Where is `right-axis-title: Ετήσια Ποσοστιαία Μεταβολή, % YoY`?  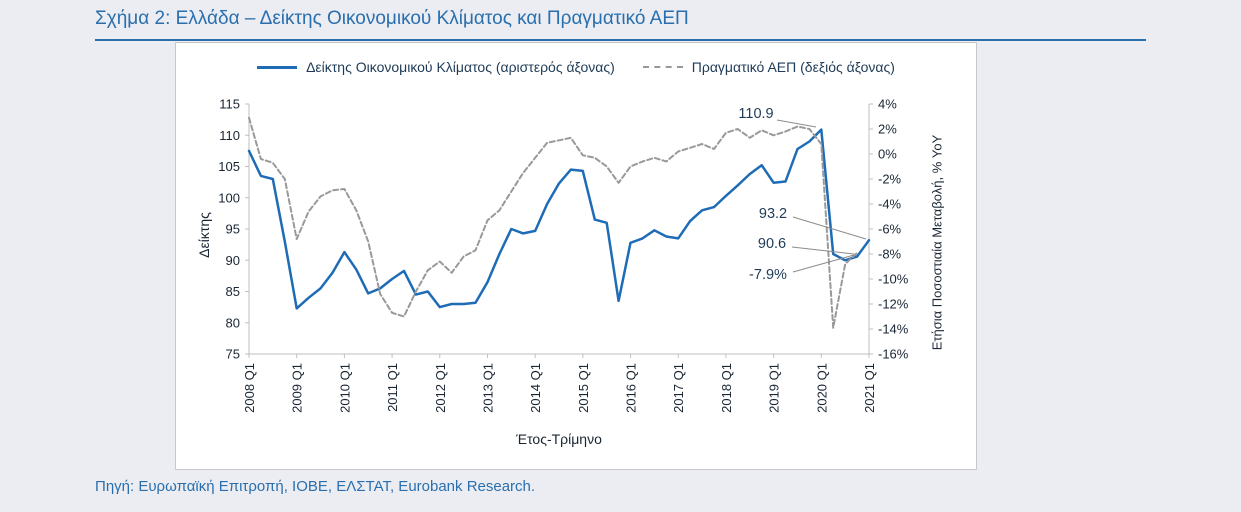 right-axis-title: Ετήσια Ποσοστιαία Μεταβολή, % YoY is located at coordinates (937, 242).